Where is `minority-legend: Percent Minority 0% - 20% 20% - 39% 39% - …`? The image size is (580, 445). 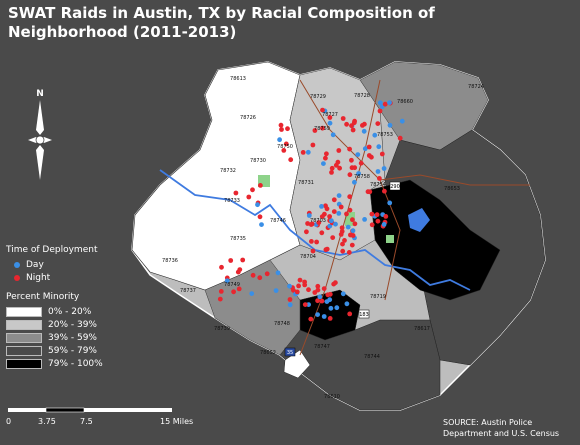 minority-legend: Percent Minority 0% - 20% 20% - 39% 39% - … is located at coordinates (54, 331).